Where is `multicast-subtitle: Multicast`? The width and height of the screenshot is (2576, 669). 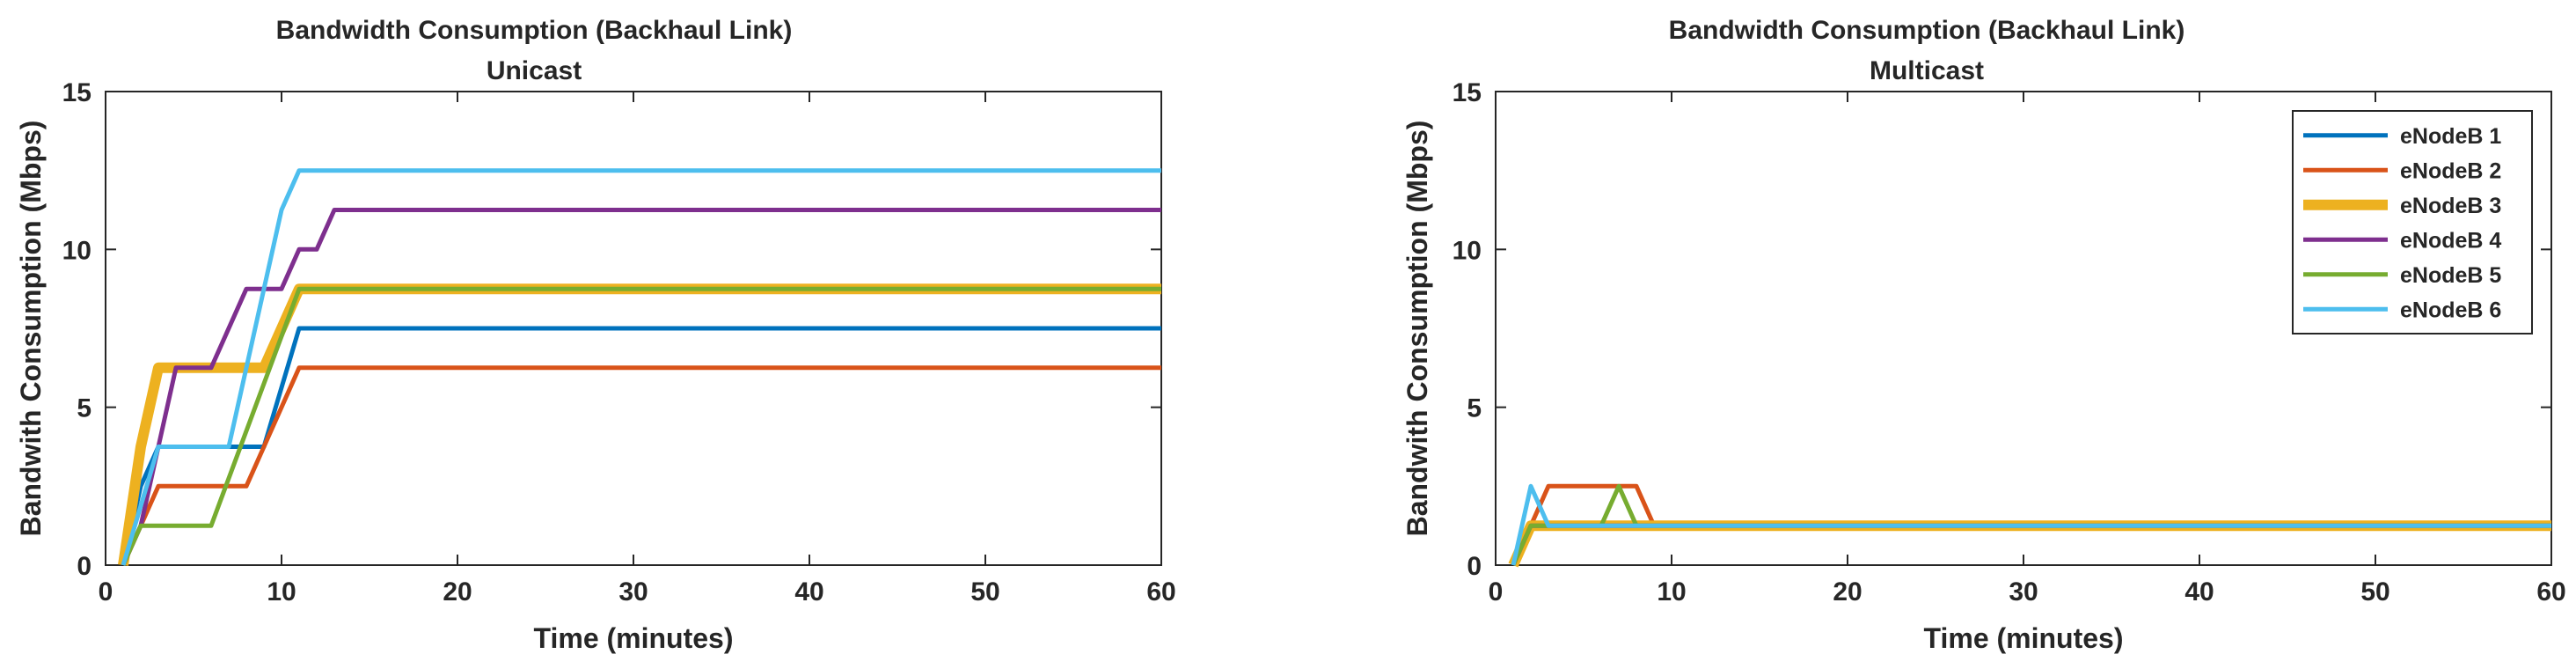 multicast-subtitle: Multicast is located at coordinates (1927, 70).